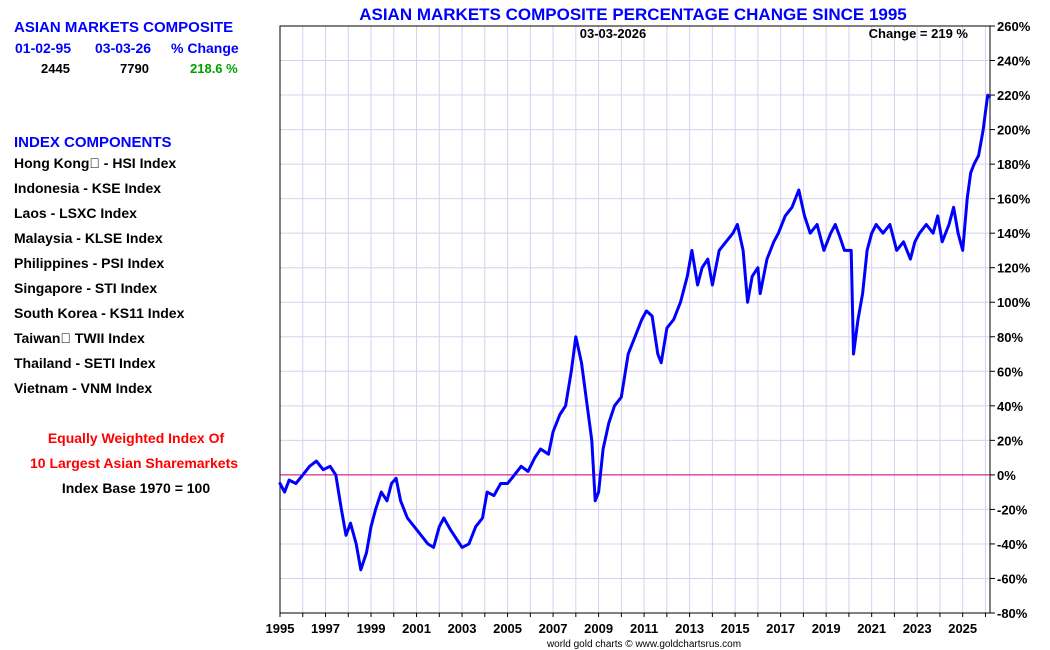 The height and width of the screenshot is (650, 1050). I want to click on components-title: INDEX COMPONENTS, so click(93, 142).